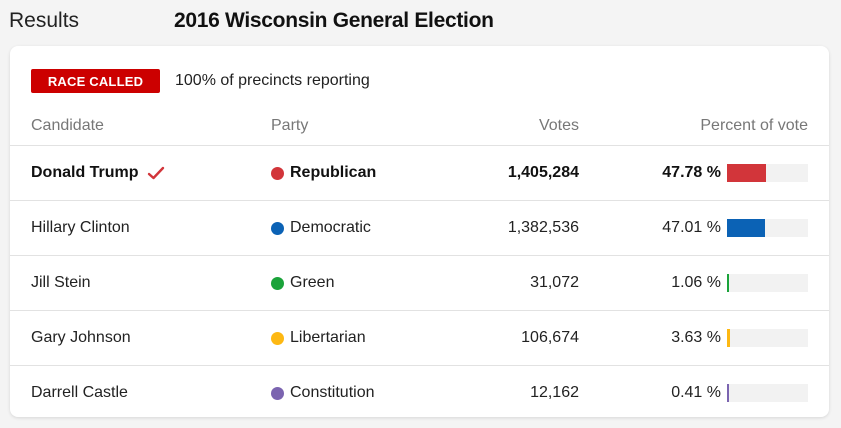  I want to click on precincts-reporting: 100% of precincts reporting, so click(272, 80).